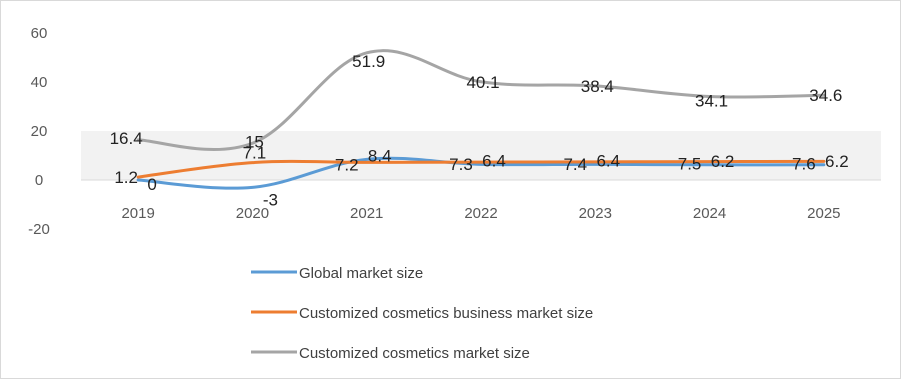 This screenshot has width=901, height=380. What do you see at coordinates (126, 177) in the screenshot?
I see `data-label-business: 1.2` at bounding box center [126, 177].